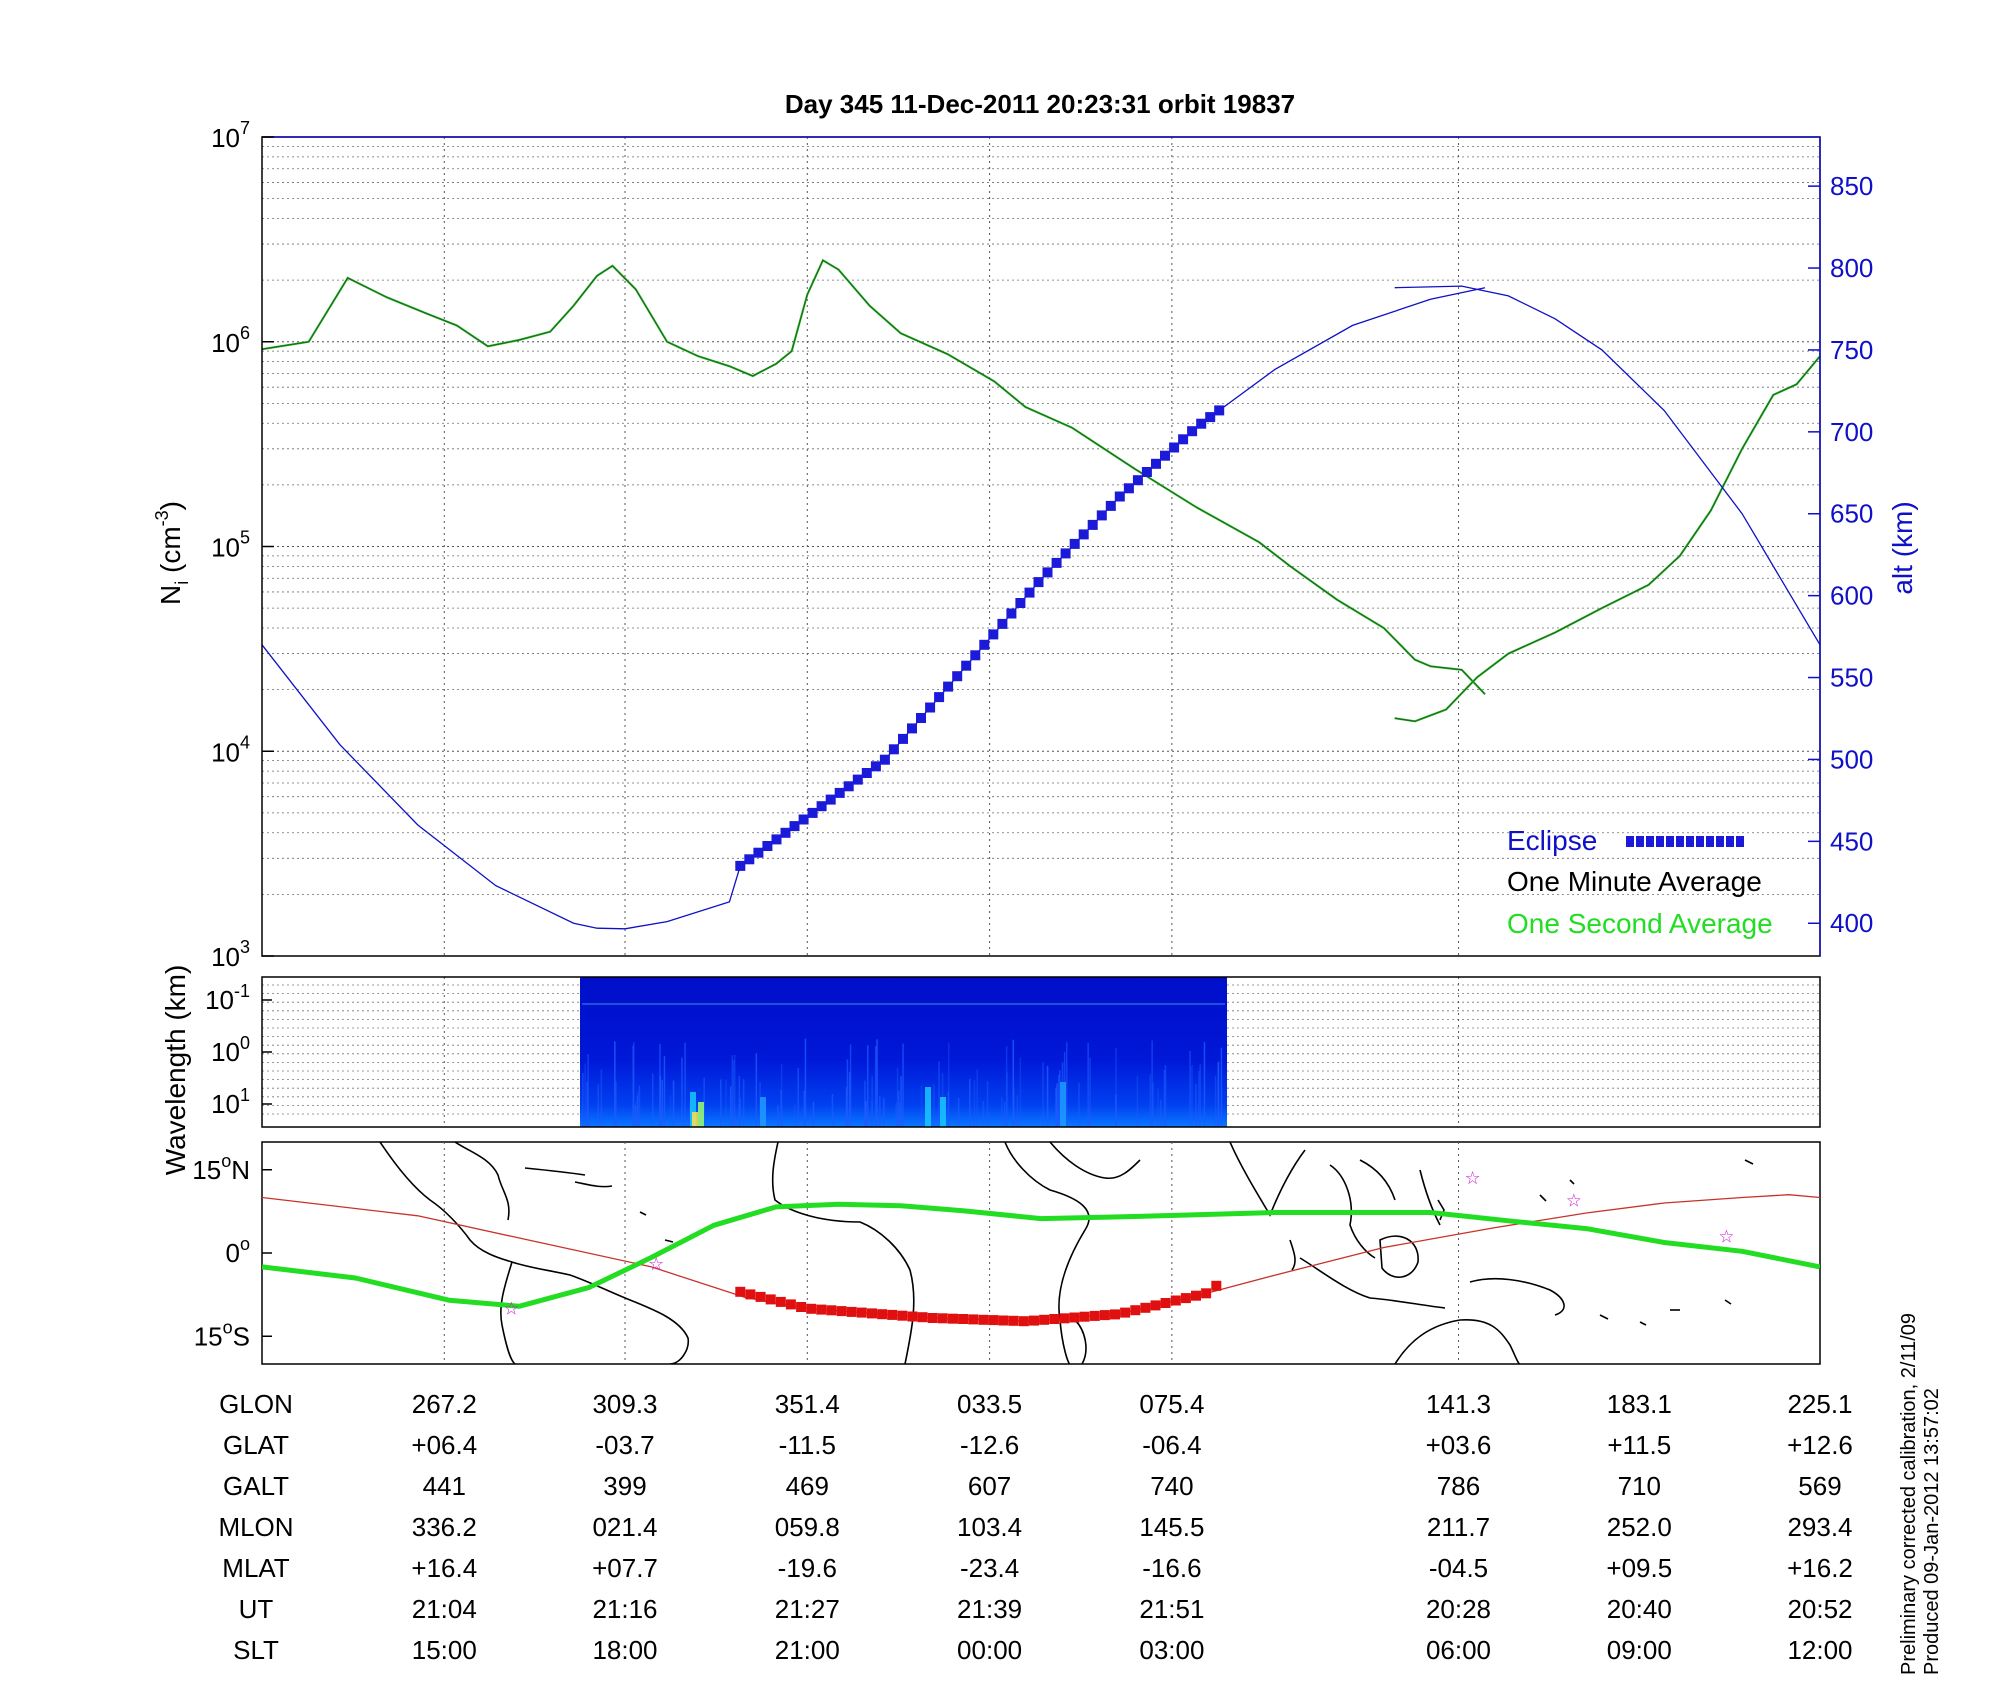  I want to click on legend-eclipse-label: Eclipse, so click(1552, 840).